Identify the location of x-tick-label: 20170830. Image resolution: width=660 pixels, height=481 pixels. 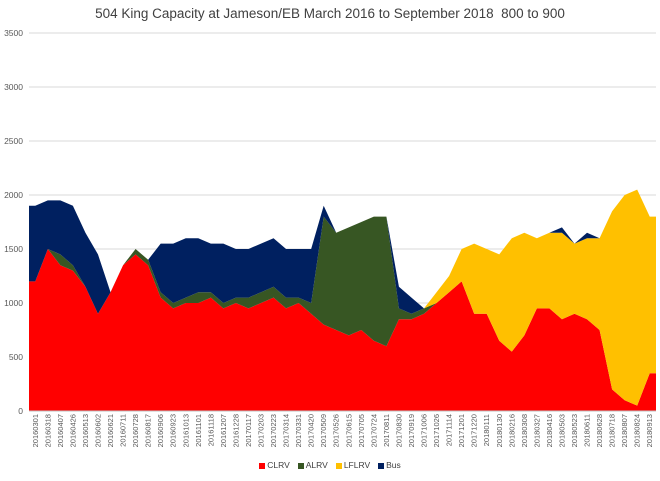
(398, 430).